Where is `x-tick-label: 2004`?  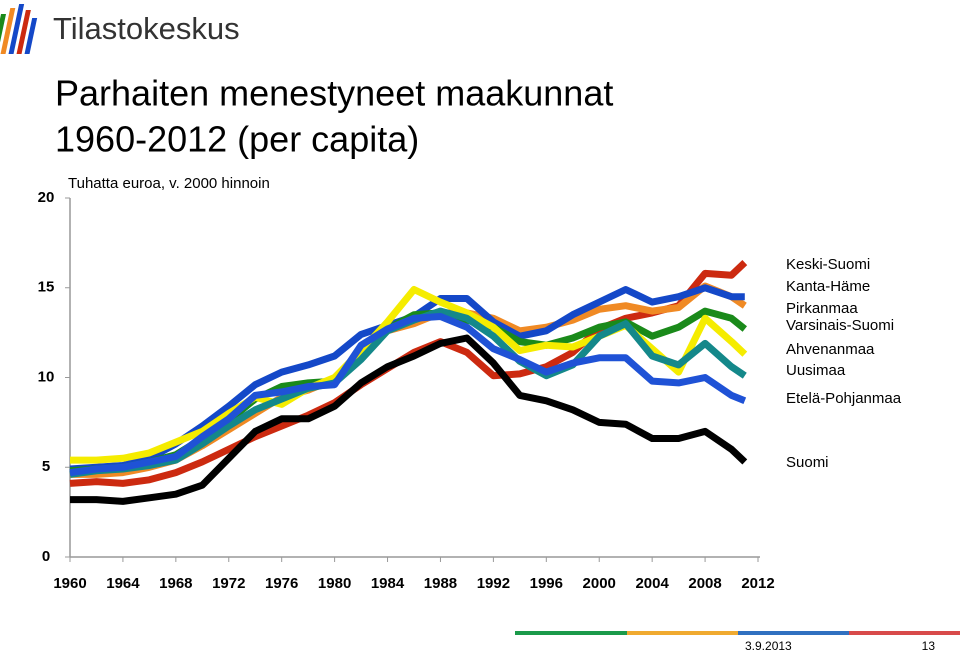 x-tick-label: 2004 is located at coordinates (652, 583).